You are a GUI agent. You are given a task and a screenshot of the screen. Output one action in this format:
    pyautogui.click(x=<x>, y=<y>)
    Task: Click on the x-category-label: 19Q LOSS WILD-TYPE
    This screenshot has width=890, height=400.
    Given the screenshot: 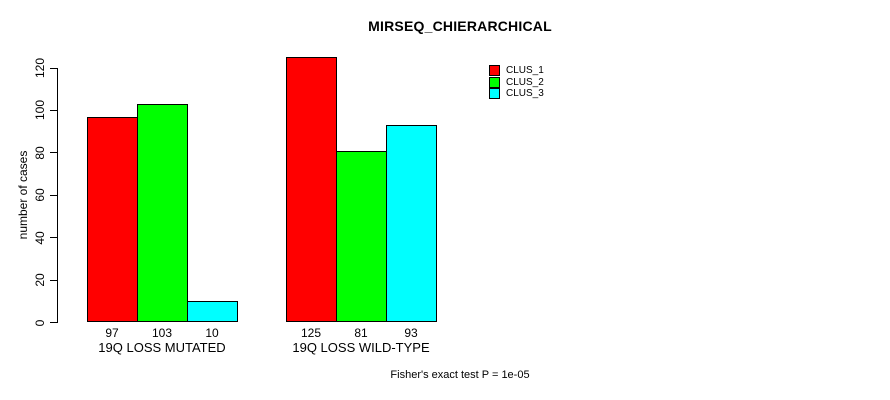 What is the action you would take?
    pyautogui.click(x=361, y=347)
    